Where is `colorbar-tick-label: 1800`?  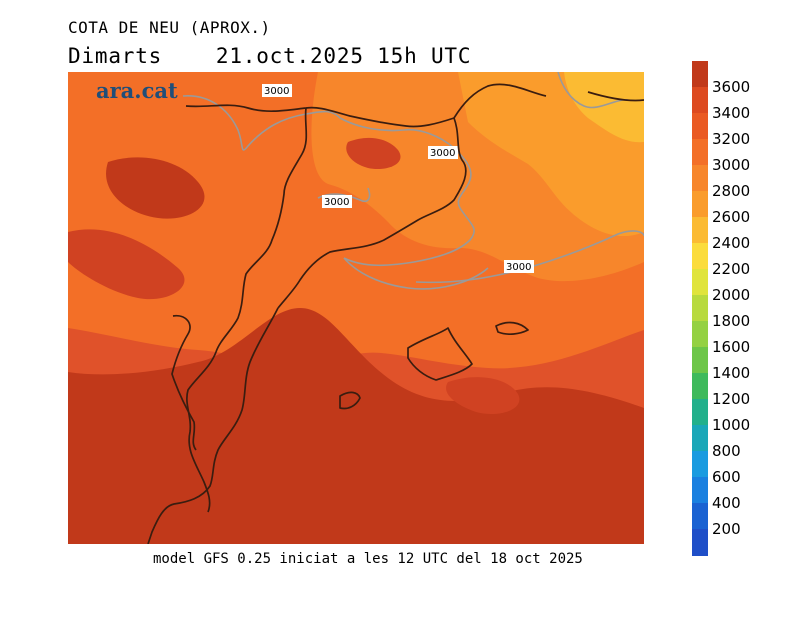 colorbar-tick-label: 1800 is located at coordinates (731, 321).